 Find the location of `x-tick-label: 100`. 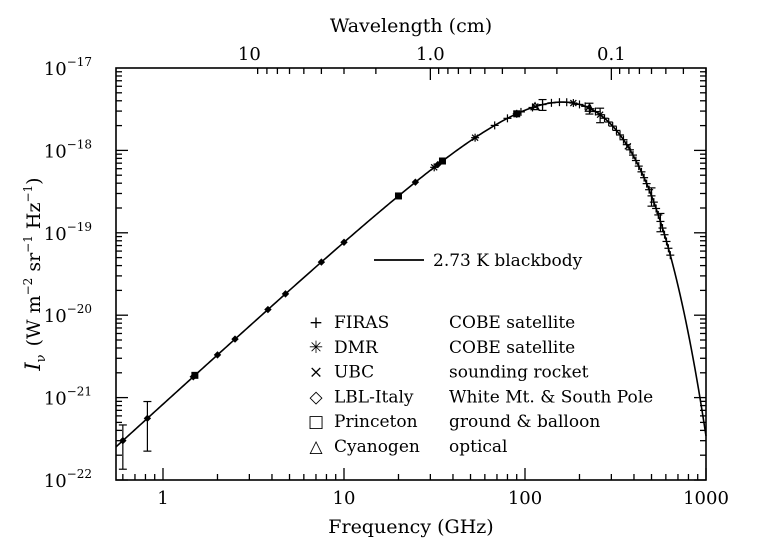

x-tick-label: 100 is located at coordinates (525, 498).